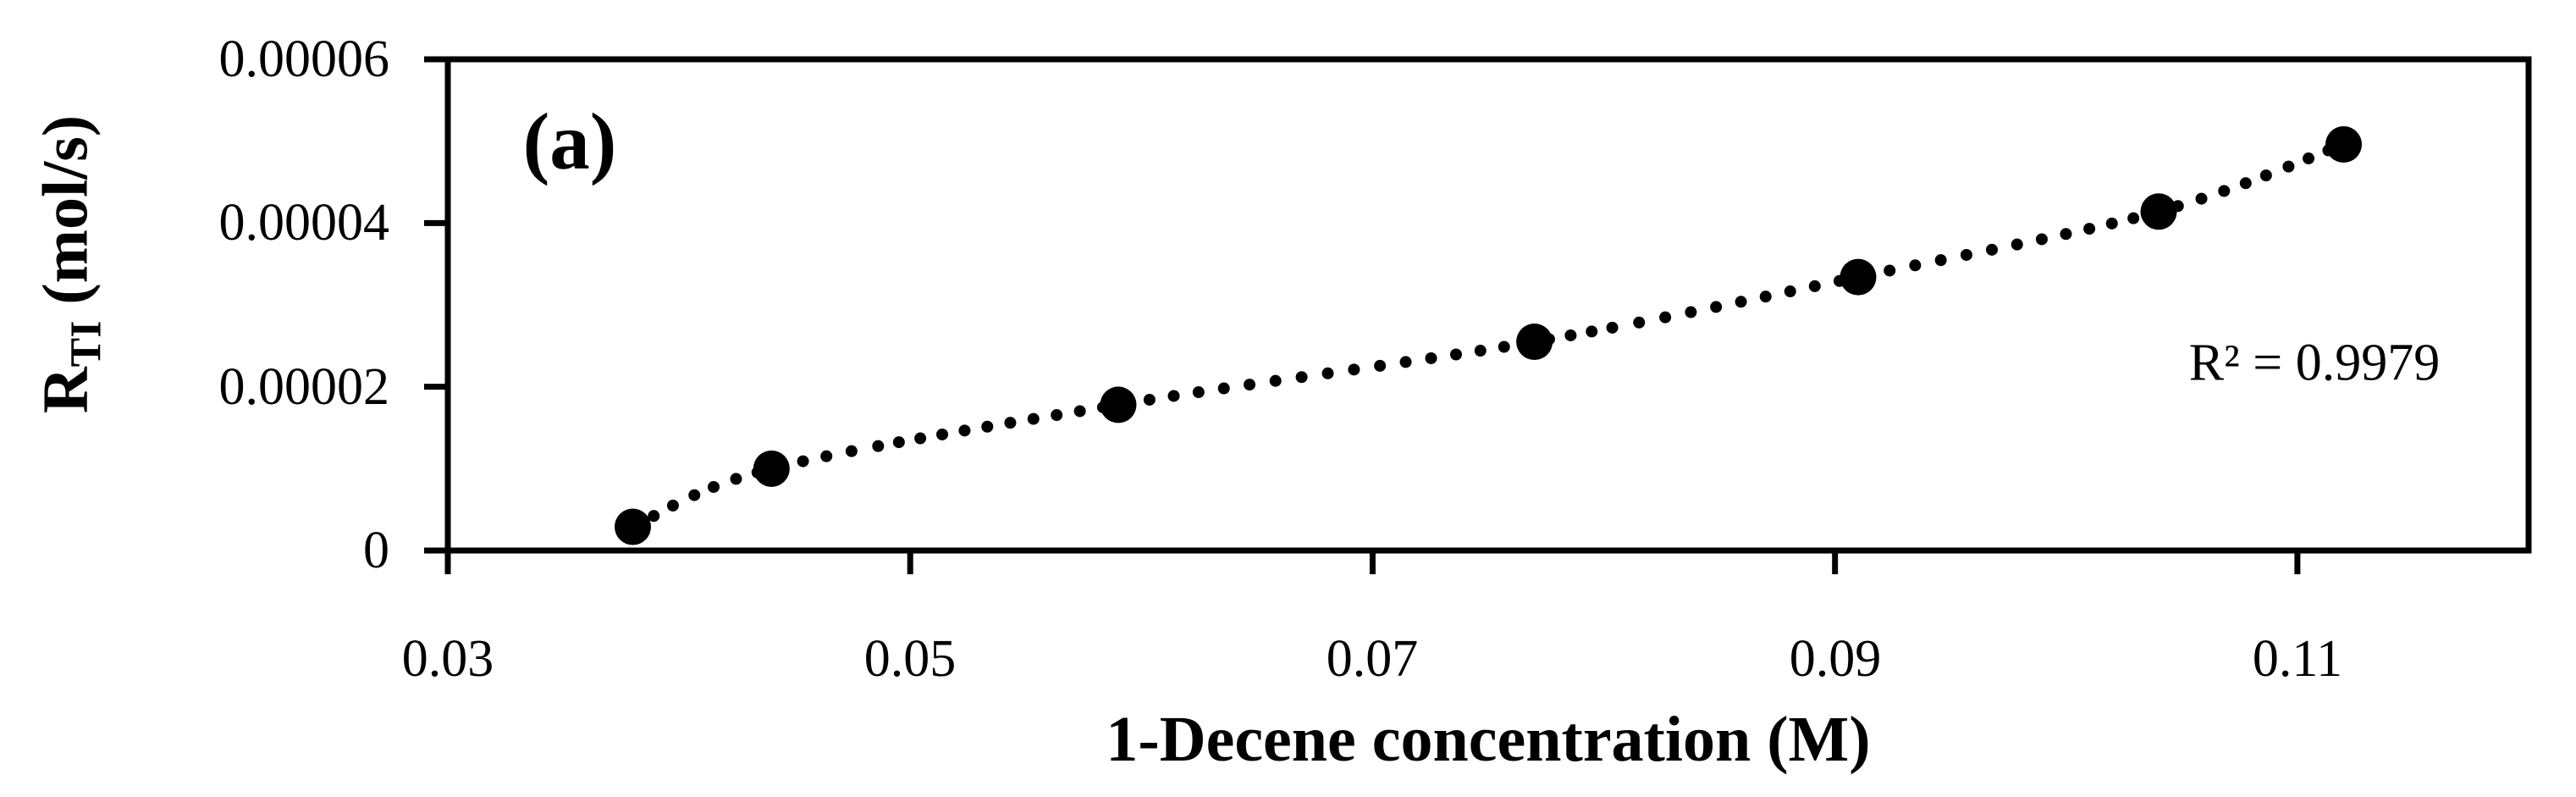  Describe the element at coordinates (569, 141) in the screenshot. I see `panel-label: (a)` at that location.